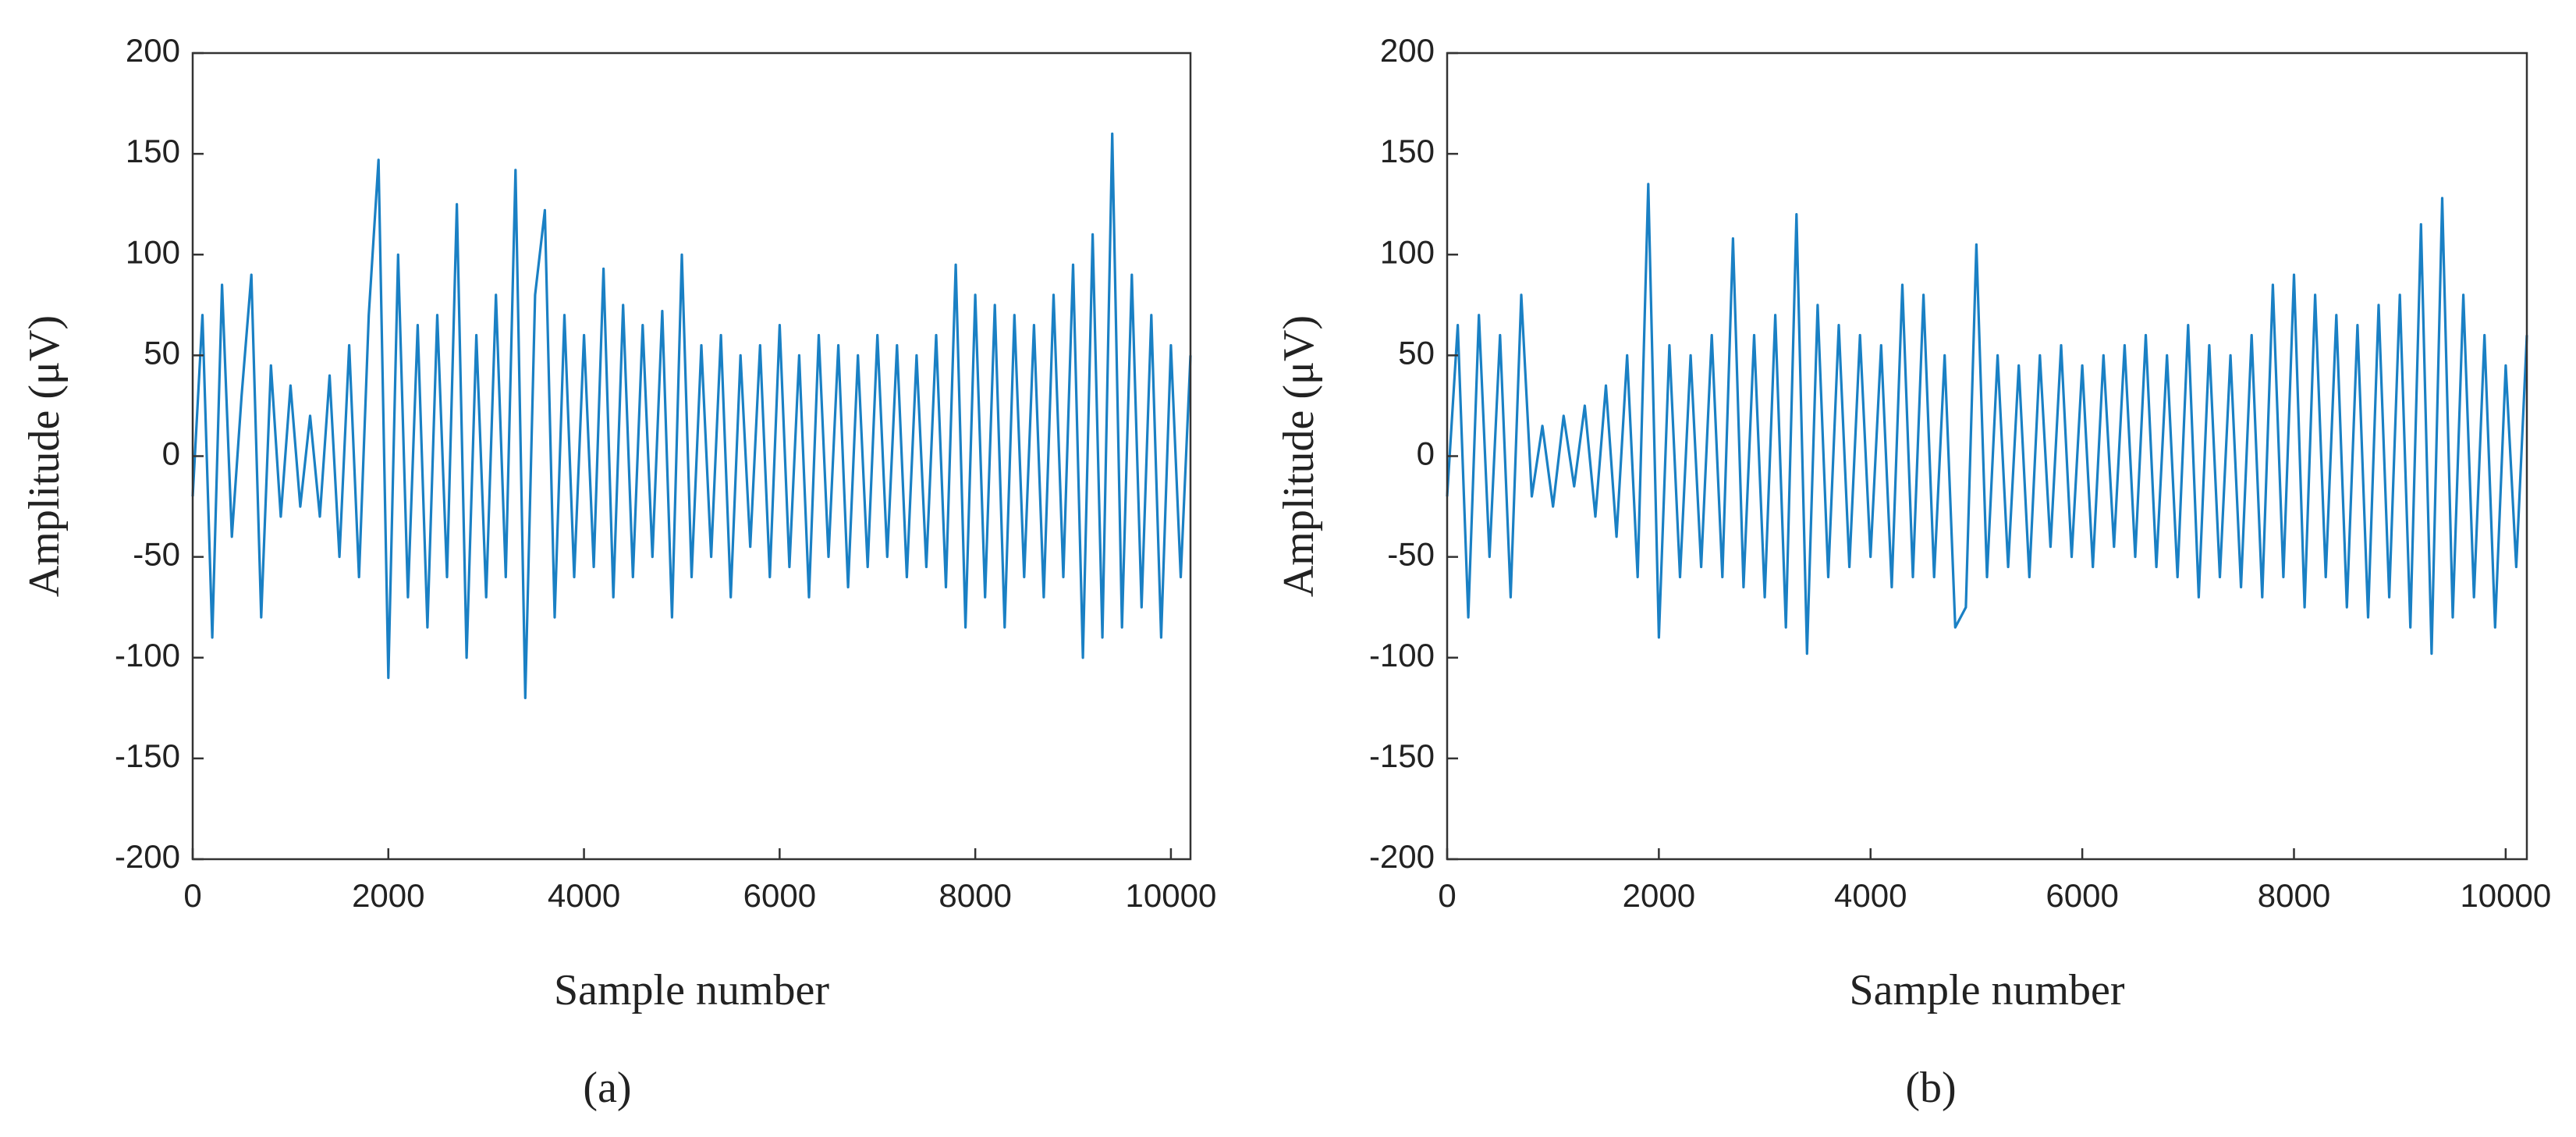  Describe the element at coordinates (1930, 1088) in the screenshot. I see `caption: (b)` at that location.